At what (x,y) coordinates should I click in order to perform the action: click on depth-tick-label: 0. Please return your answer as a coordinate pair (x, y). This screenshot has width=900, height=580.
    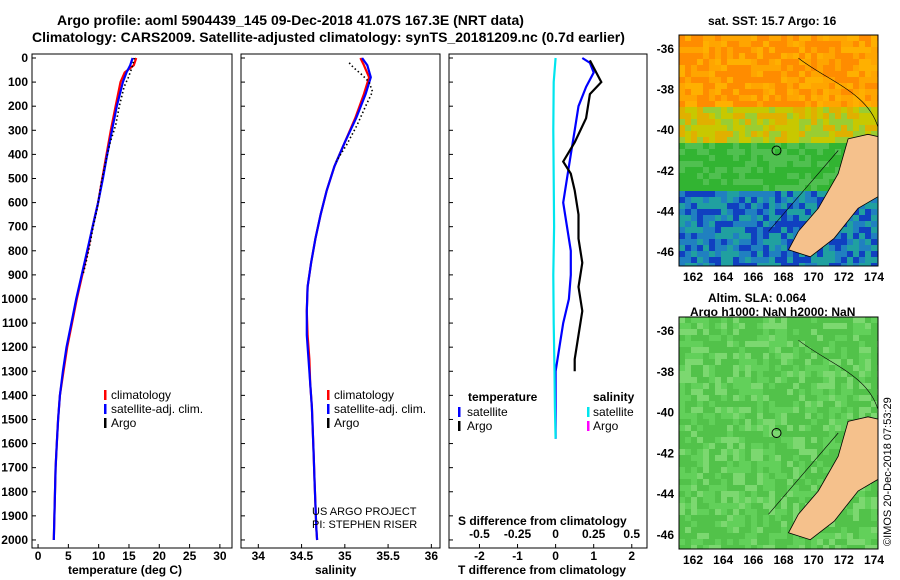
    Looking at the image, I should click on (24, 58).